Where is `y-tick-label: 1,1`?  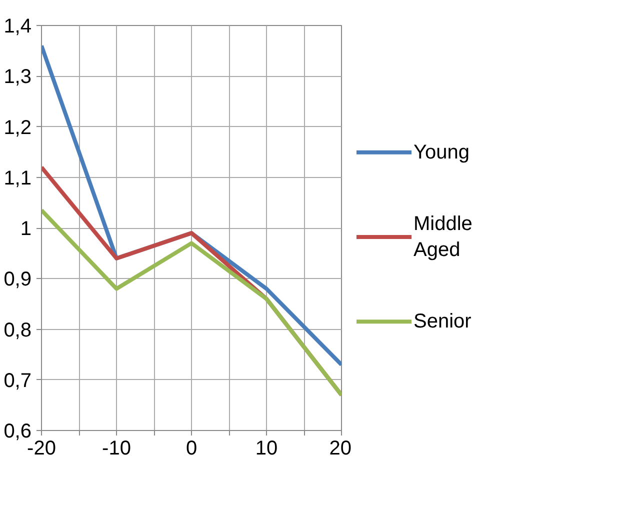
y-tick-label: 1,1 is located at coordinates (18, 178).